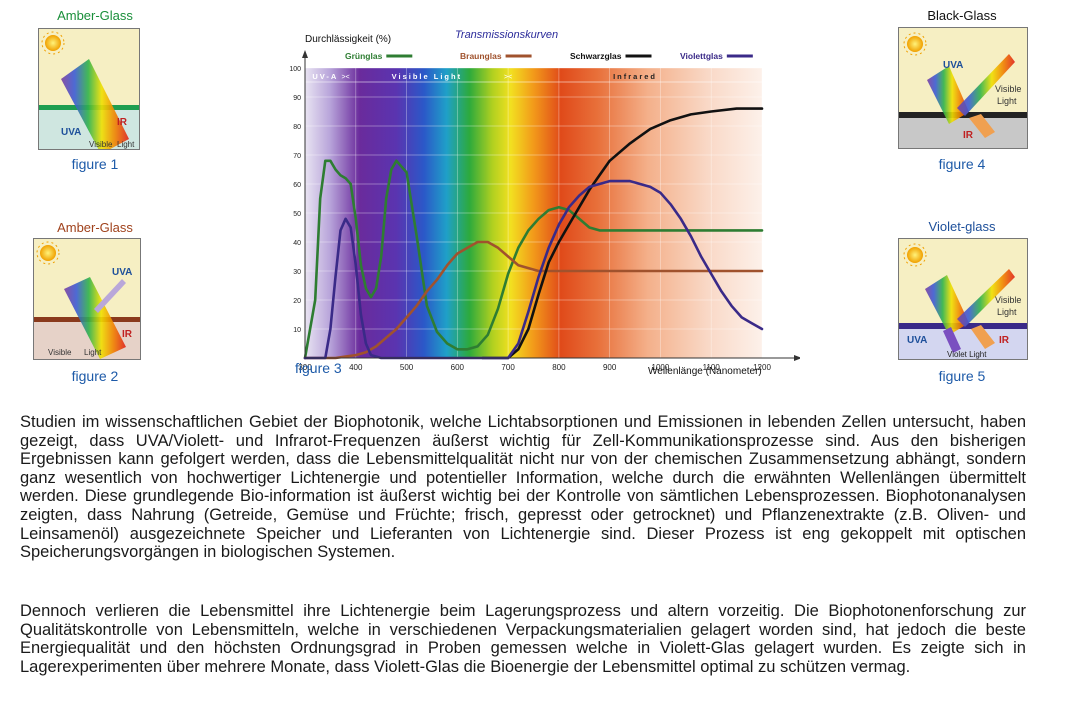 The height and width of the screenshot is (701, 1070). What do you see at coordinates (297, 330) in the screenshot?
I see `y-tick-label: 10` at bounding box center [297, 330].